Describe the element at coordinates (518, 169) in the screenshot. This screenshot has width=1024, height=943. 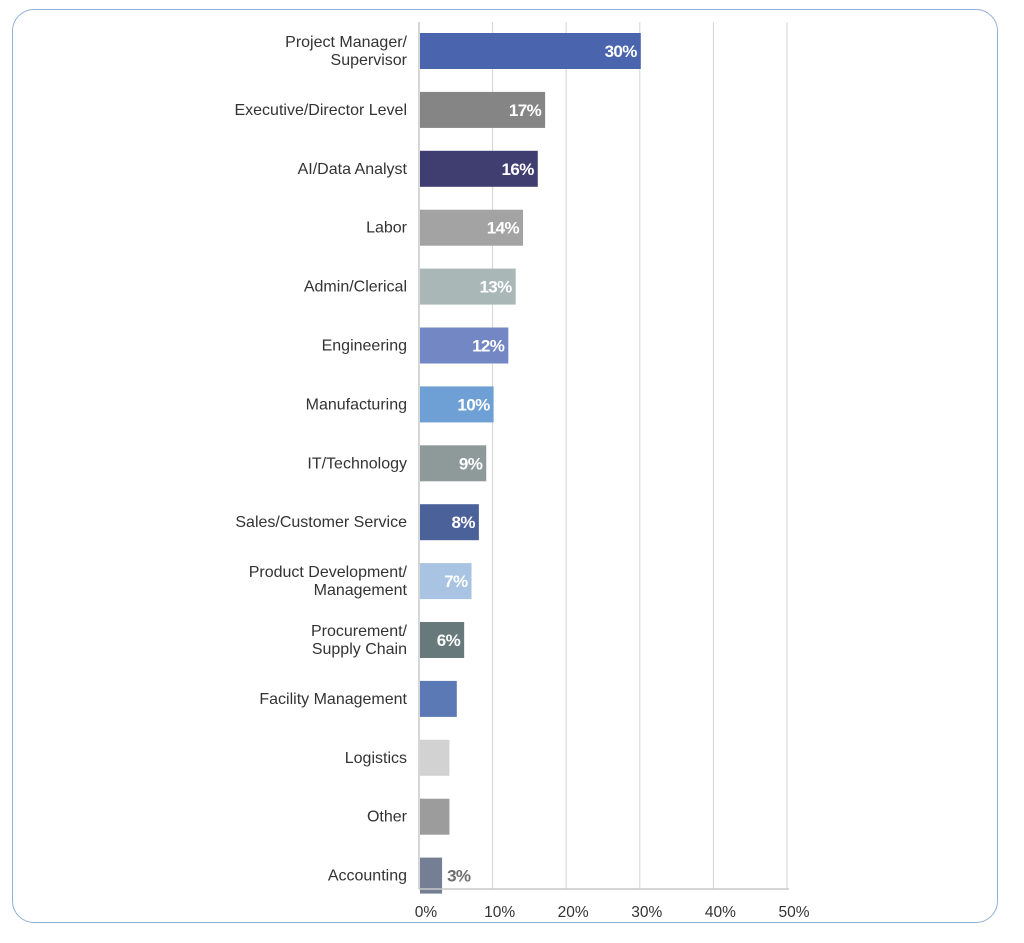
I see `bar-value-label: 16%` at that location.